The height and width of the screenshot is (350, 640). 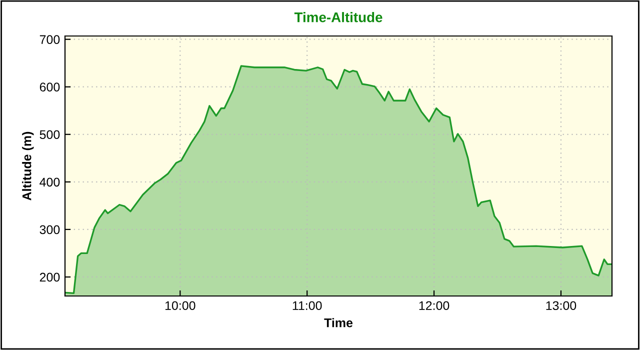 I want to click on y-tick-label: 700, so click(x=50, y=39).